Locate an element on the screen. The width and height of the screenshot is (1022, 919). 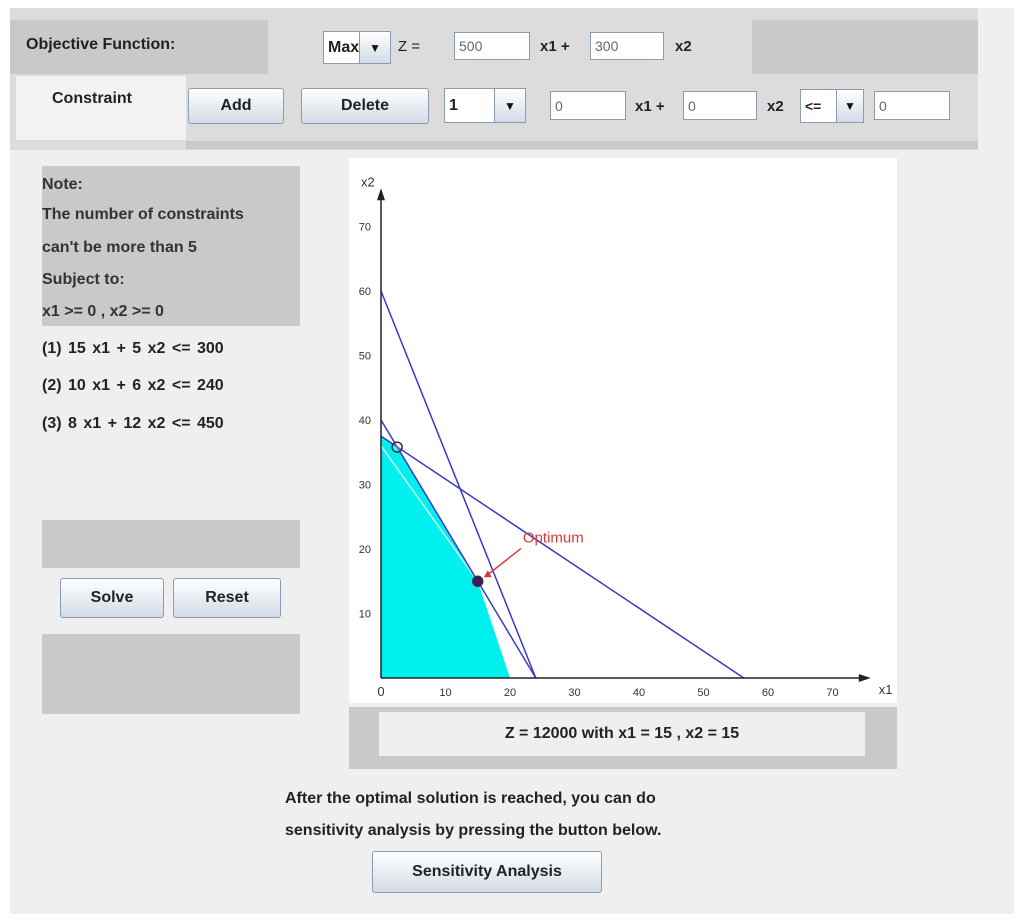
y-tick-label: 20 is located at coordinates (365, 550).